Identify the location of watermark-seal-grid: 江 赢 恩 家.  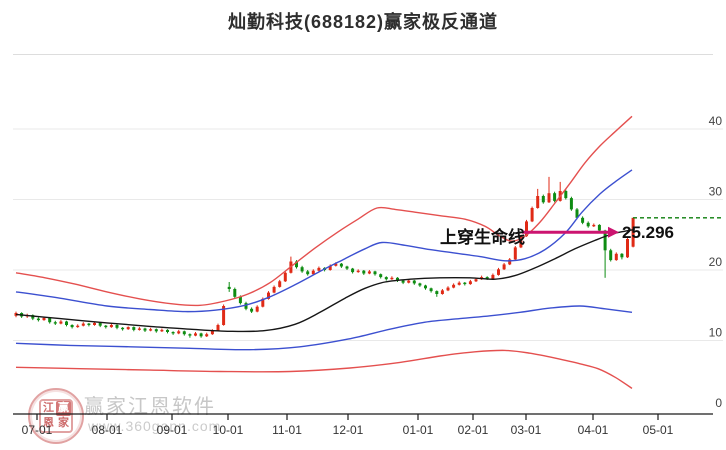
(56, 416).